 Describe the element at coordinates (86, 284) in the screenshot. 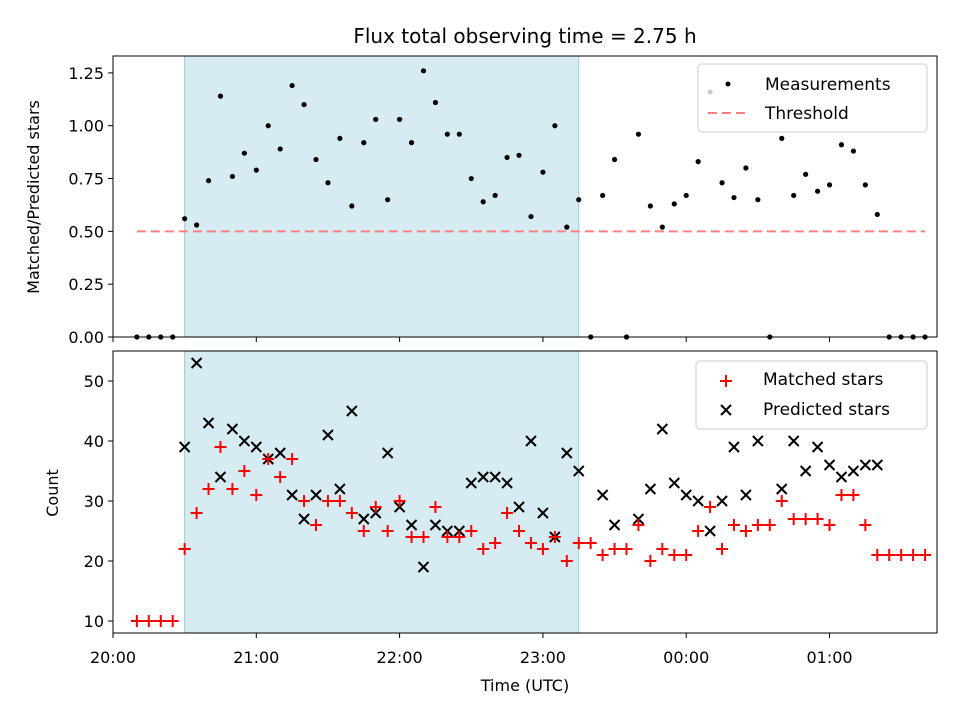

I see `top-y-tick-label: 0.25` at that location.